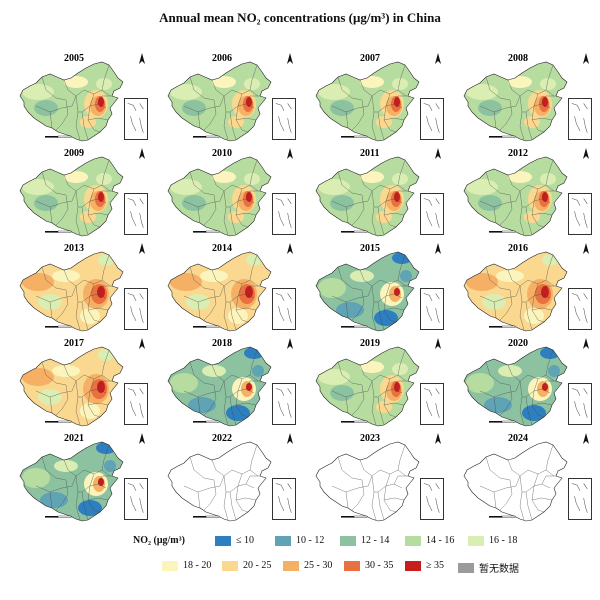 This screenshot has height=600, width=600. What do you see at coordinates (74, 58) in the screenshot?
I see `year-label: 2005` at bounding box center [74, 58].